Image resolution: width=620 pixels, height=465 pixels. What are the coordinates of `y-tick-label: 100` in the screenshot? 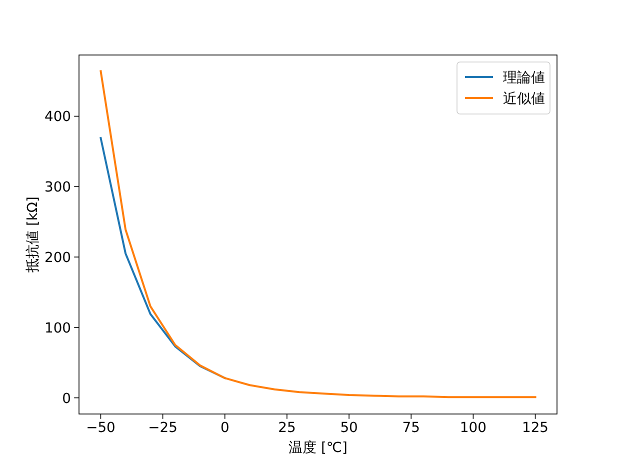 It's located at (57, 328).